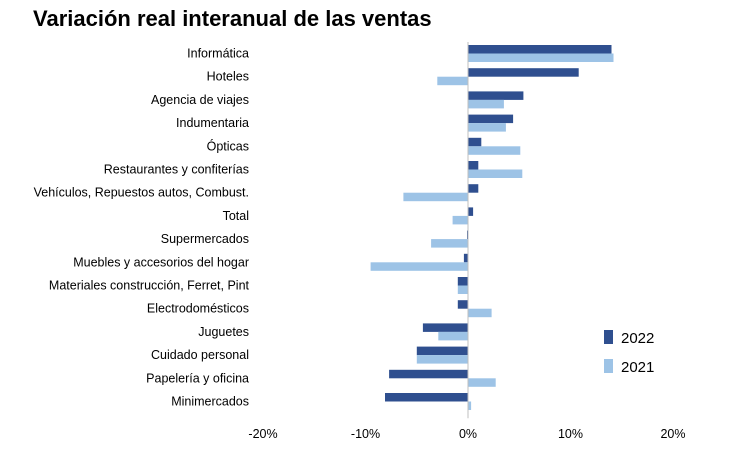  What do you see at coordinates (205, 239) in the screenshot?
I see `category-label: Supermercados` at bounding box center [205, 239].